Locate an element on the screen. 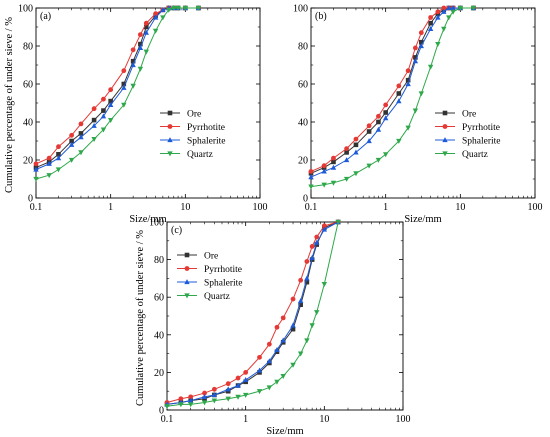 The width and height of the screenshot is (550, 437). y-tick-label: 100 is located at coordinates (300, 9).